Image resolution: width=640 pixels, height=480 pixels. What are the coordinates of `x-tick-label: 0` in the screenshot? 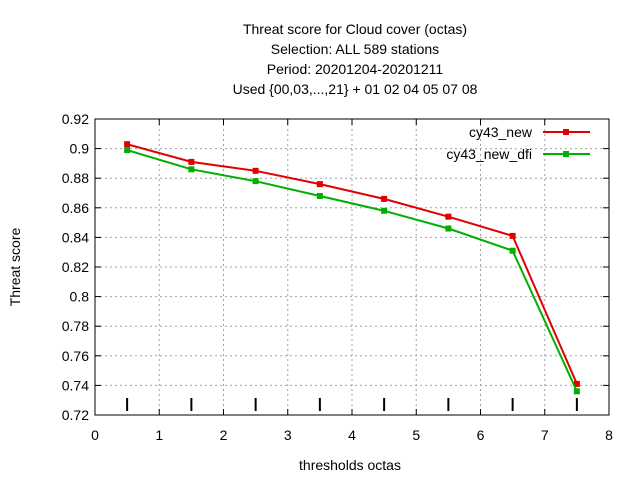 It's located at (95, 435).